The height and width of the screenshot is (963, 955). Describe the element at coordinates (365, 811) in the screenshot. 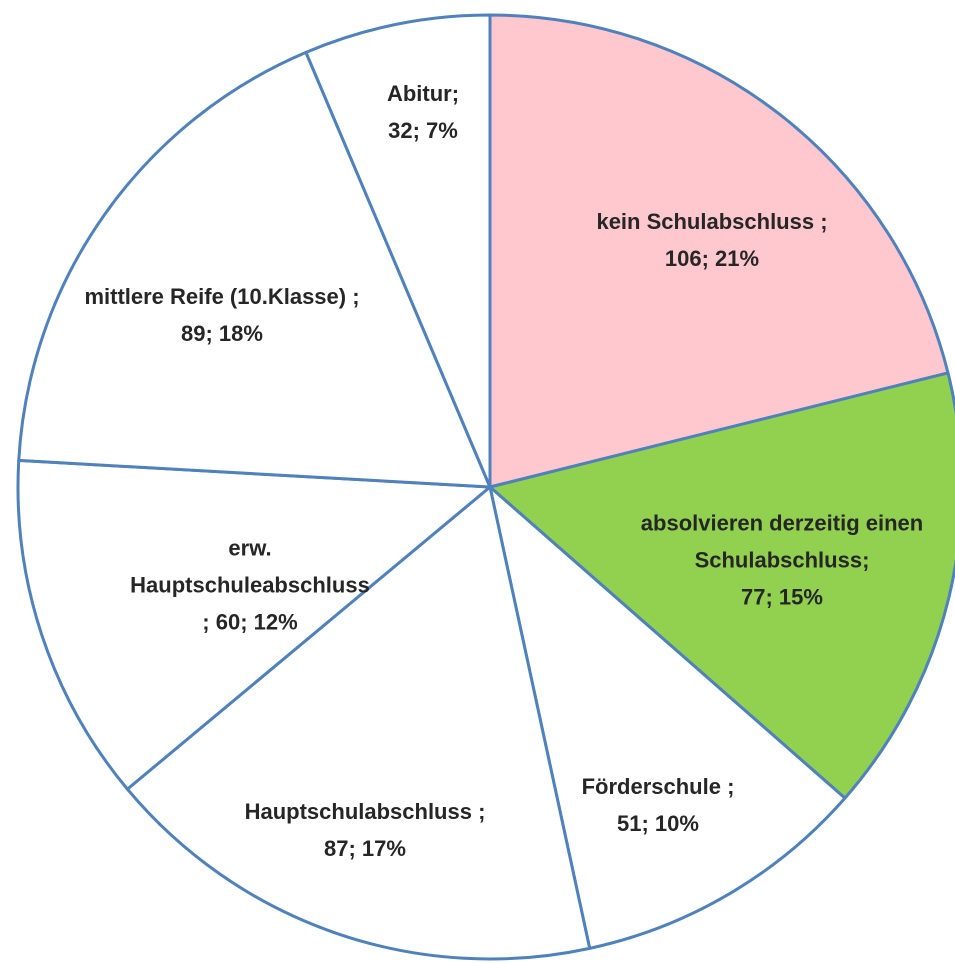

I see `category-label: Hauptschulabschluss ;` at that location.